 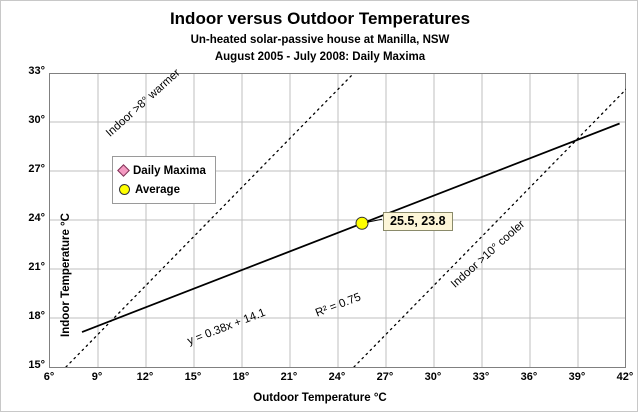 What do you see at coordinates (49, 377) in the screenshot?
I see `x-tick-label: 6°` at bounding box center [49, 377].